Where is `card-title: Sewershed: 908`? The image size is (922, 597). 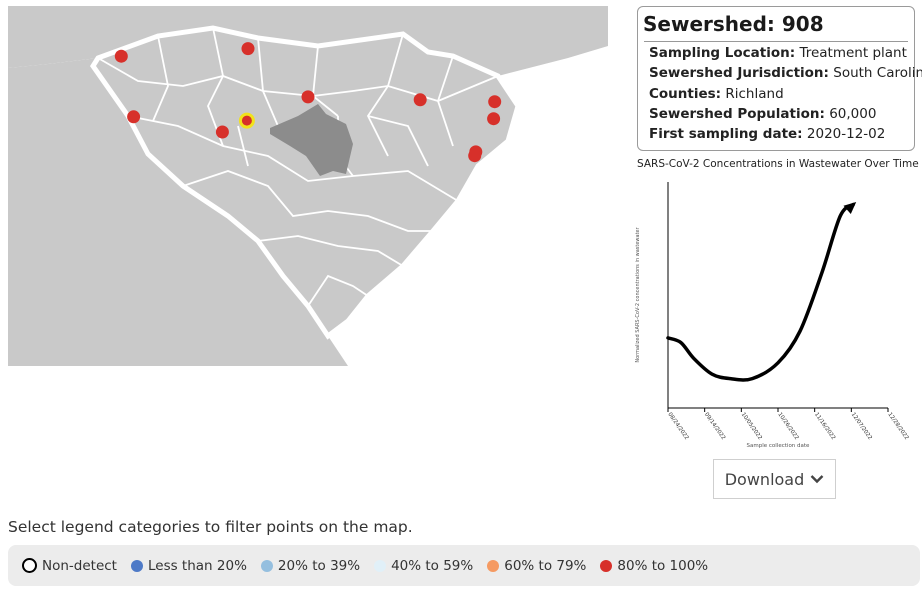 card-title: Sewershed: 908 is located at coordinates (733, 24).